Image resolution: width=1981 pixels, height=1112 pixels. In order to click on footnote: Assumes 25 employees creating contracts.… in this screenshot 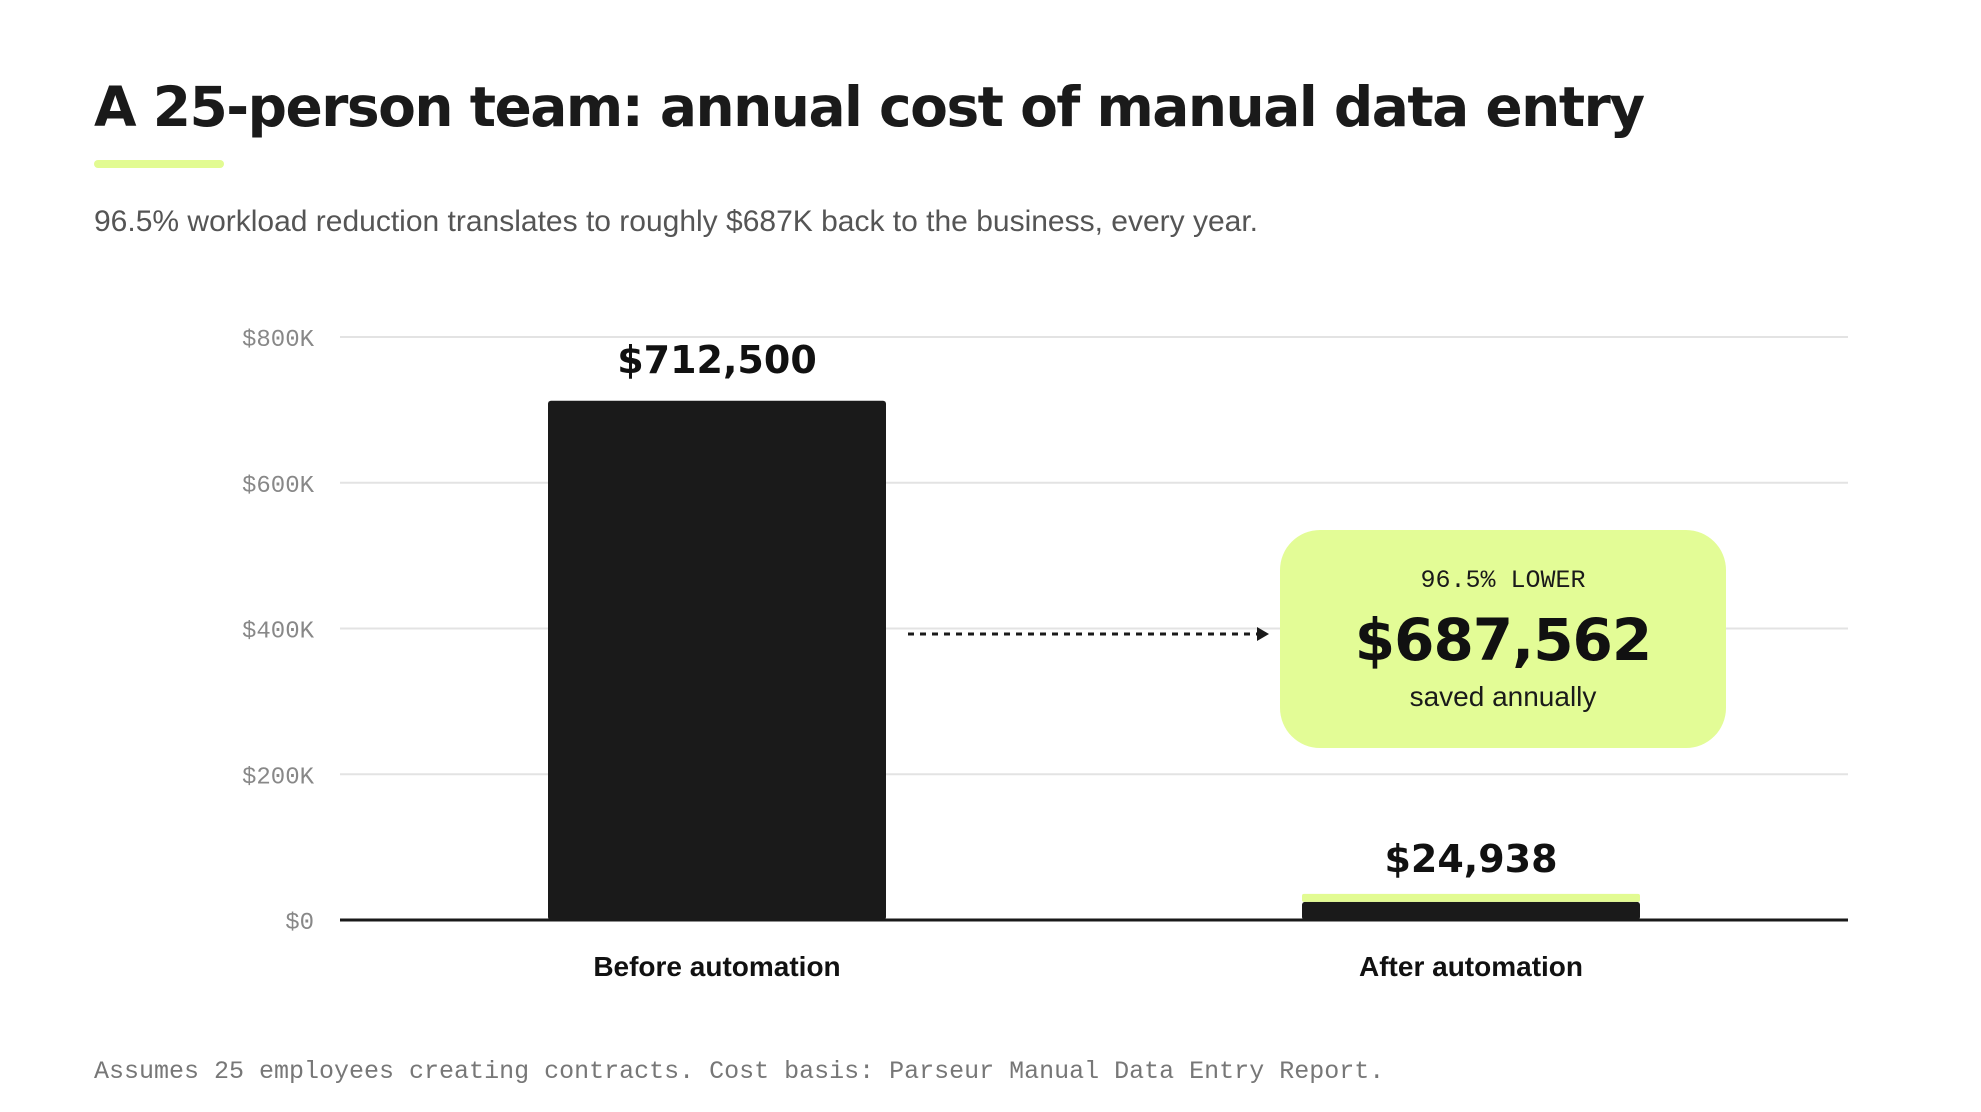, I will do `click(739, 1071)`.